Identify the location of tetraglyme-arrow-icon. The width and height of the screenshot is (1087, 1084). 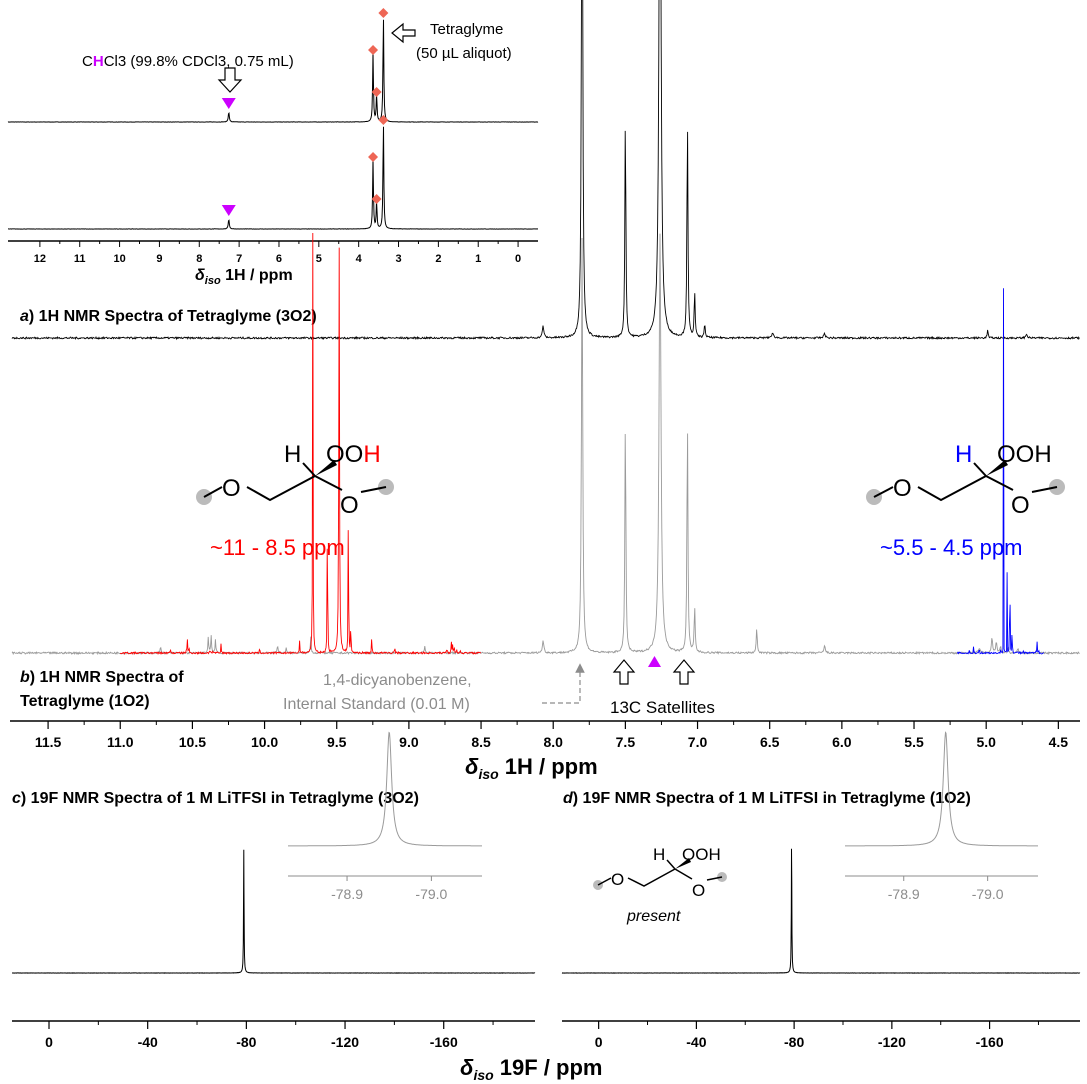
(403, 33).